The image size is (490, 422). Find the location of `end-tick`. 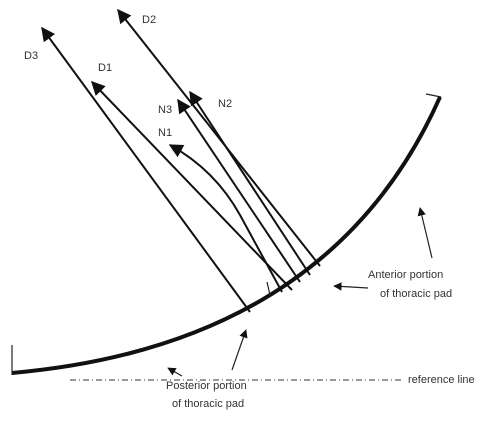

end-tick is located at coordinates (433, 95).